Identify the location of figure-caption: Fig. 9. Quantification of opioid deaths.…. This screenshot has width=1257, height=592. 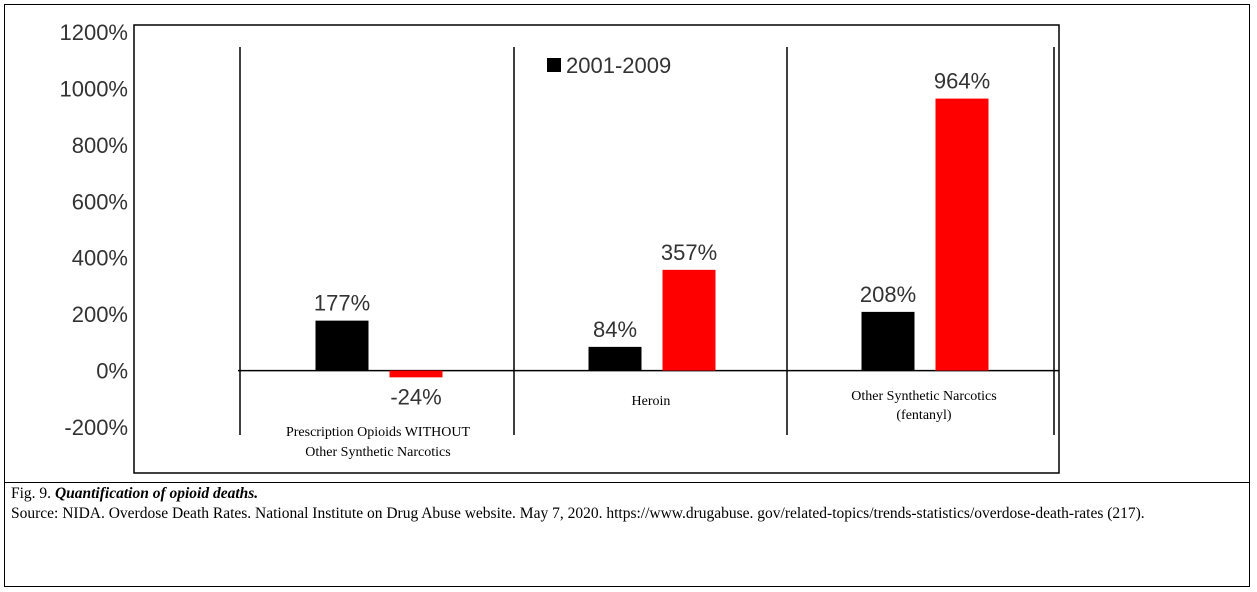
(626, 504).